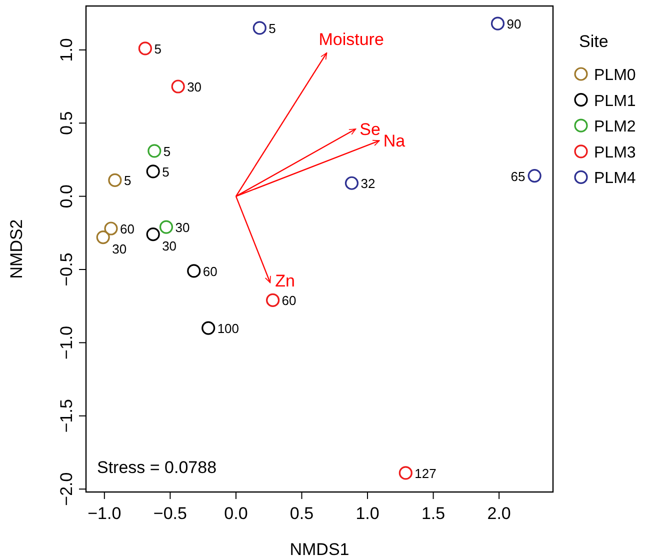 This screenshot has width=662, height=560. Describe the element at coordinates (285, 281) in the screenshot. I see `series-label: Zn` at that location.